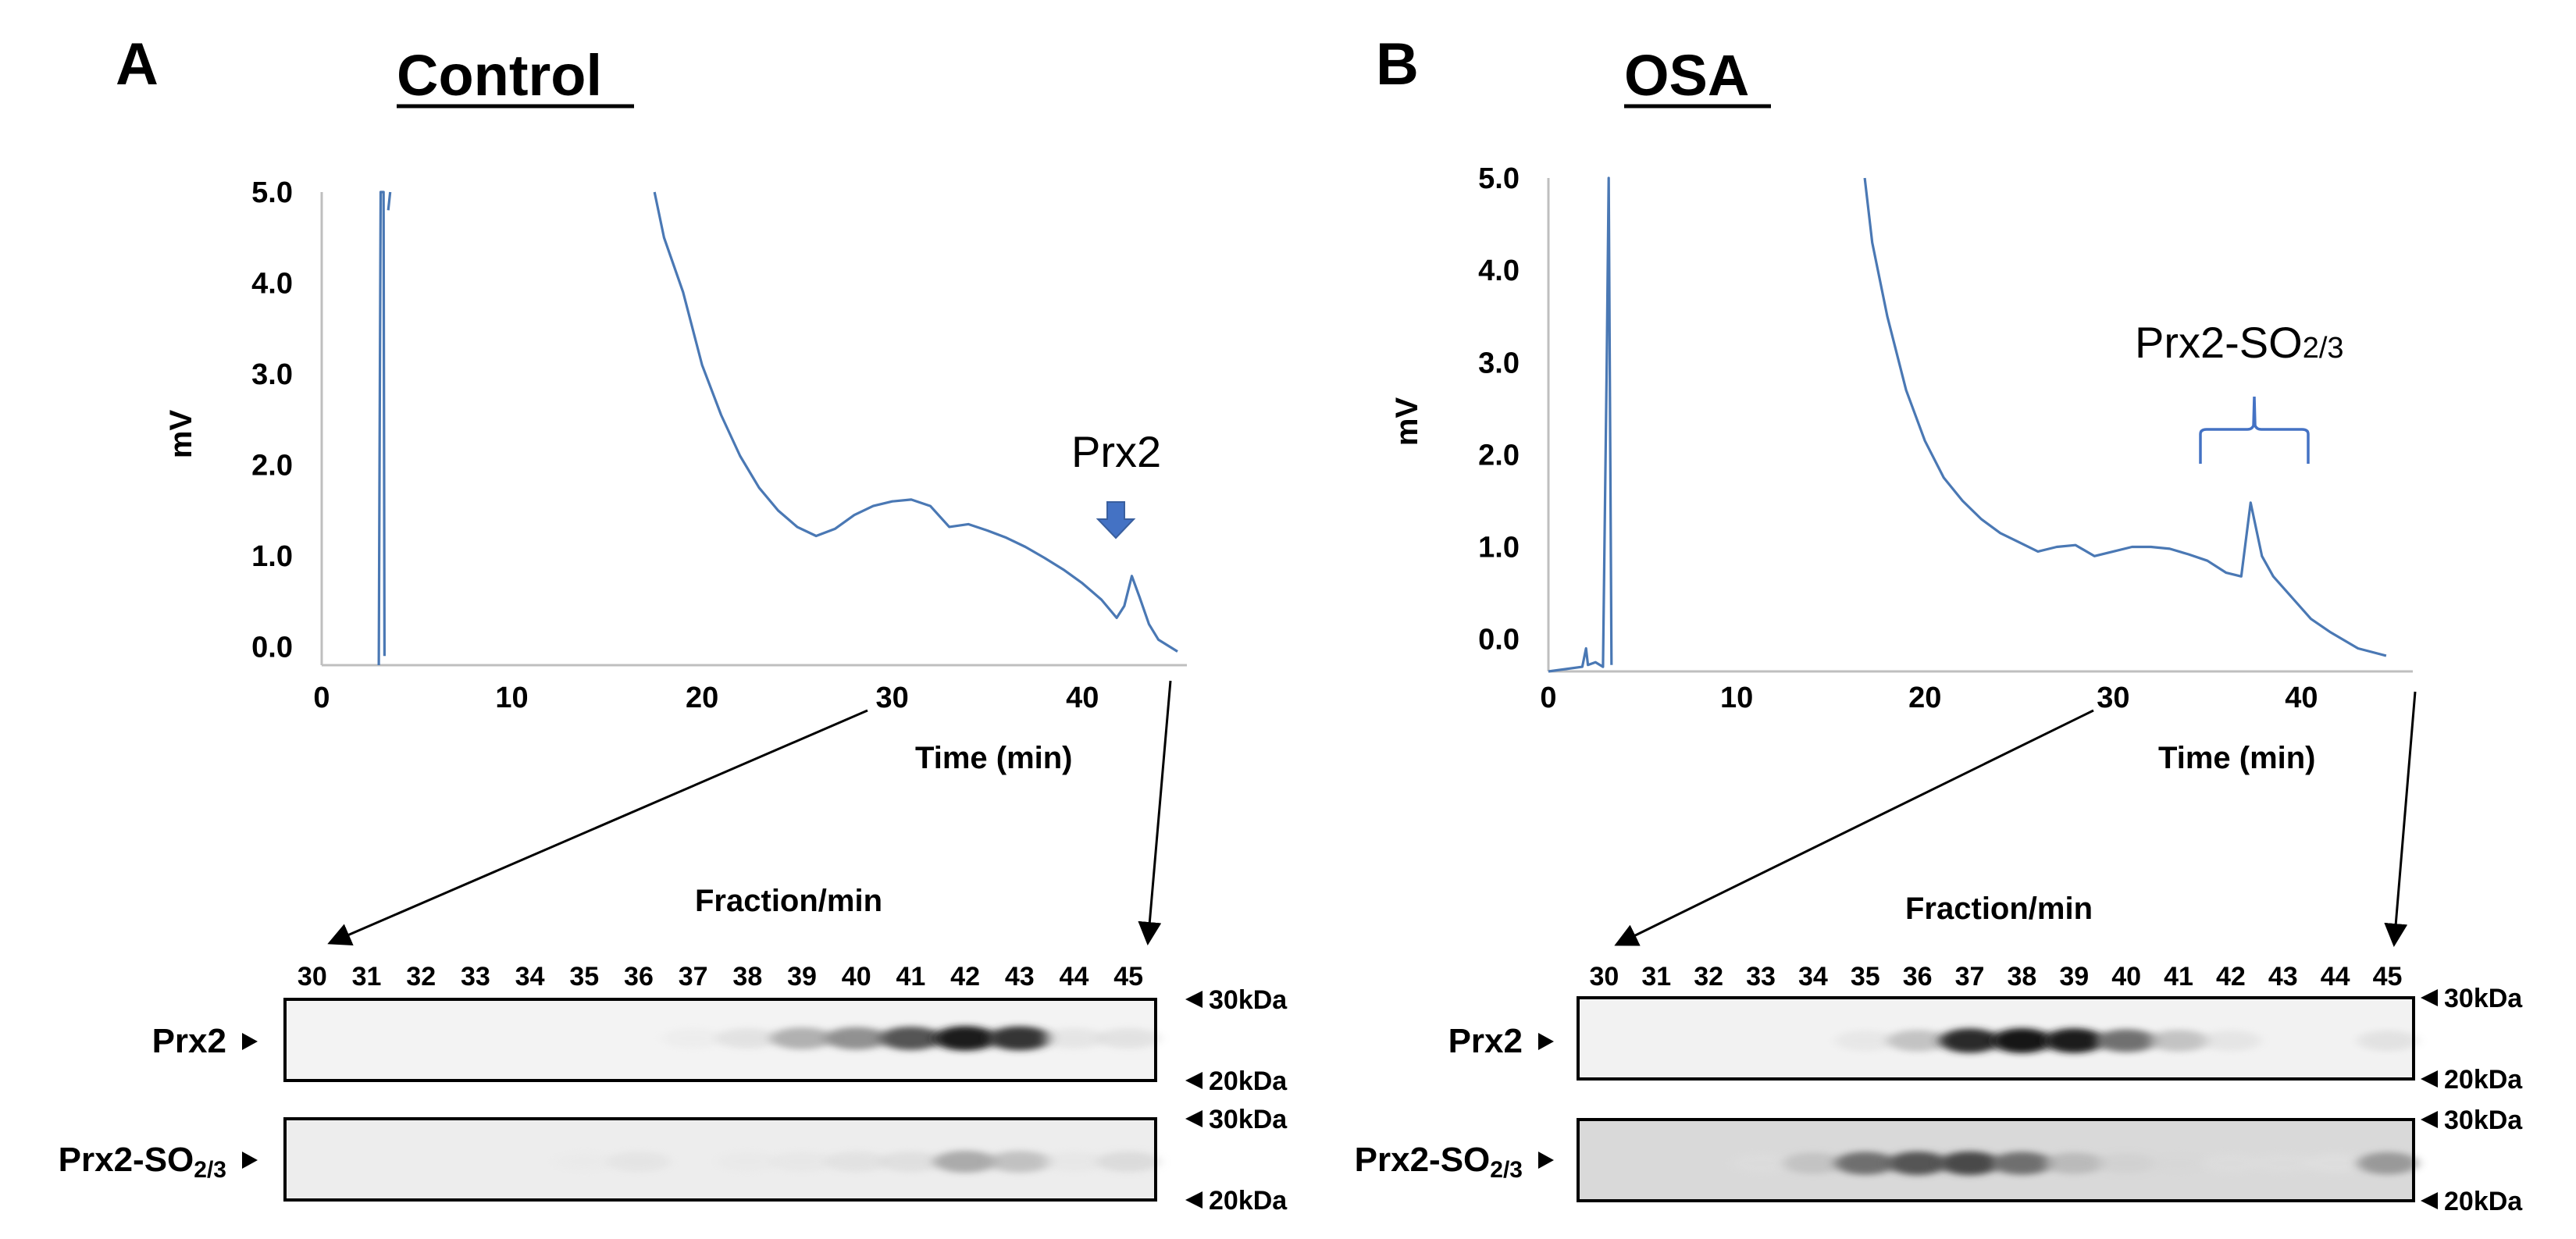  Describe the element at coordinates (1423, 1160) in the screenshot. I see `panel-b-row-label-main: Prx2-SO` at that location.